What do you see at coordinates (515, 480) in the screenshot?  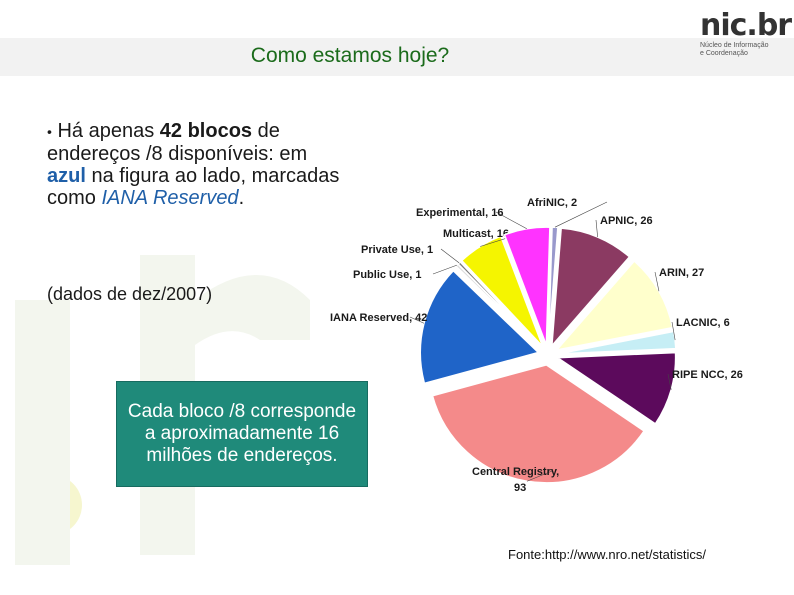 I see `pie-slice-label: Central Registry, 93` at bounding box center [515, 480].